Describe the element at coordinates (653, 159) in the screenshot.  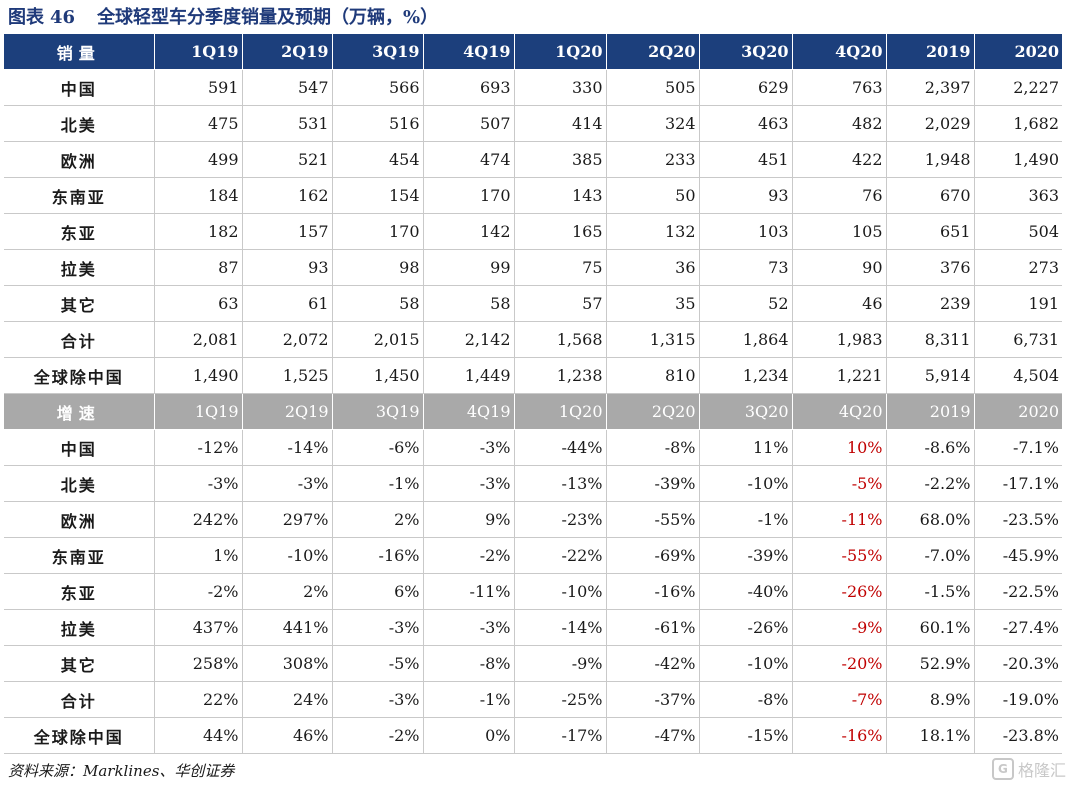
I see `table-cell: 233` at that location.